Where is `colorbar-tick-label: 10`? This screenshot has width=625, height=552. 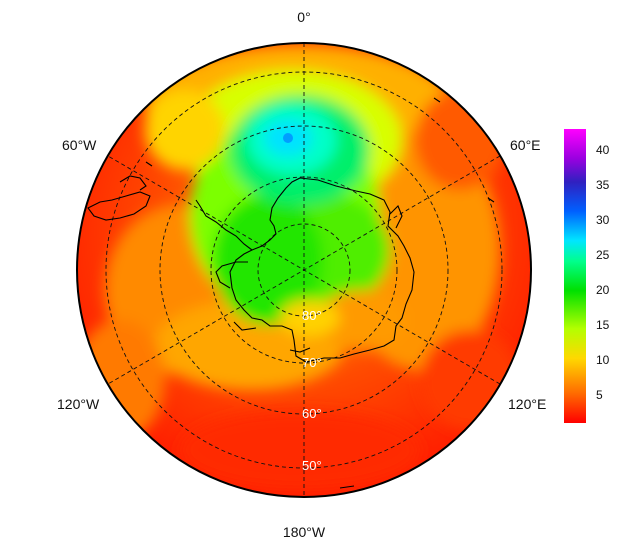
colorbar-tick-label: 10 is located at coordinates (603, 360).